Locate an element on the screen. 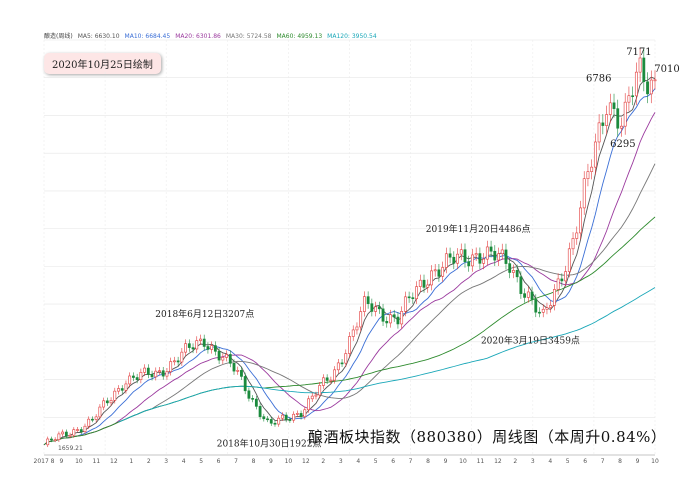  x-tick-label: 3 is located at coordinates (166, 461).